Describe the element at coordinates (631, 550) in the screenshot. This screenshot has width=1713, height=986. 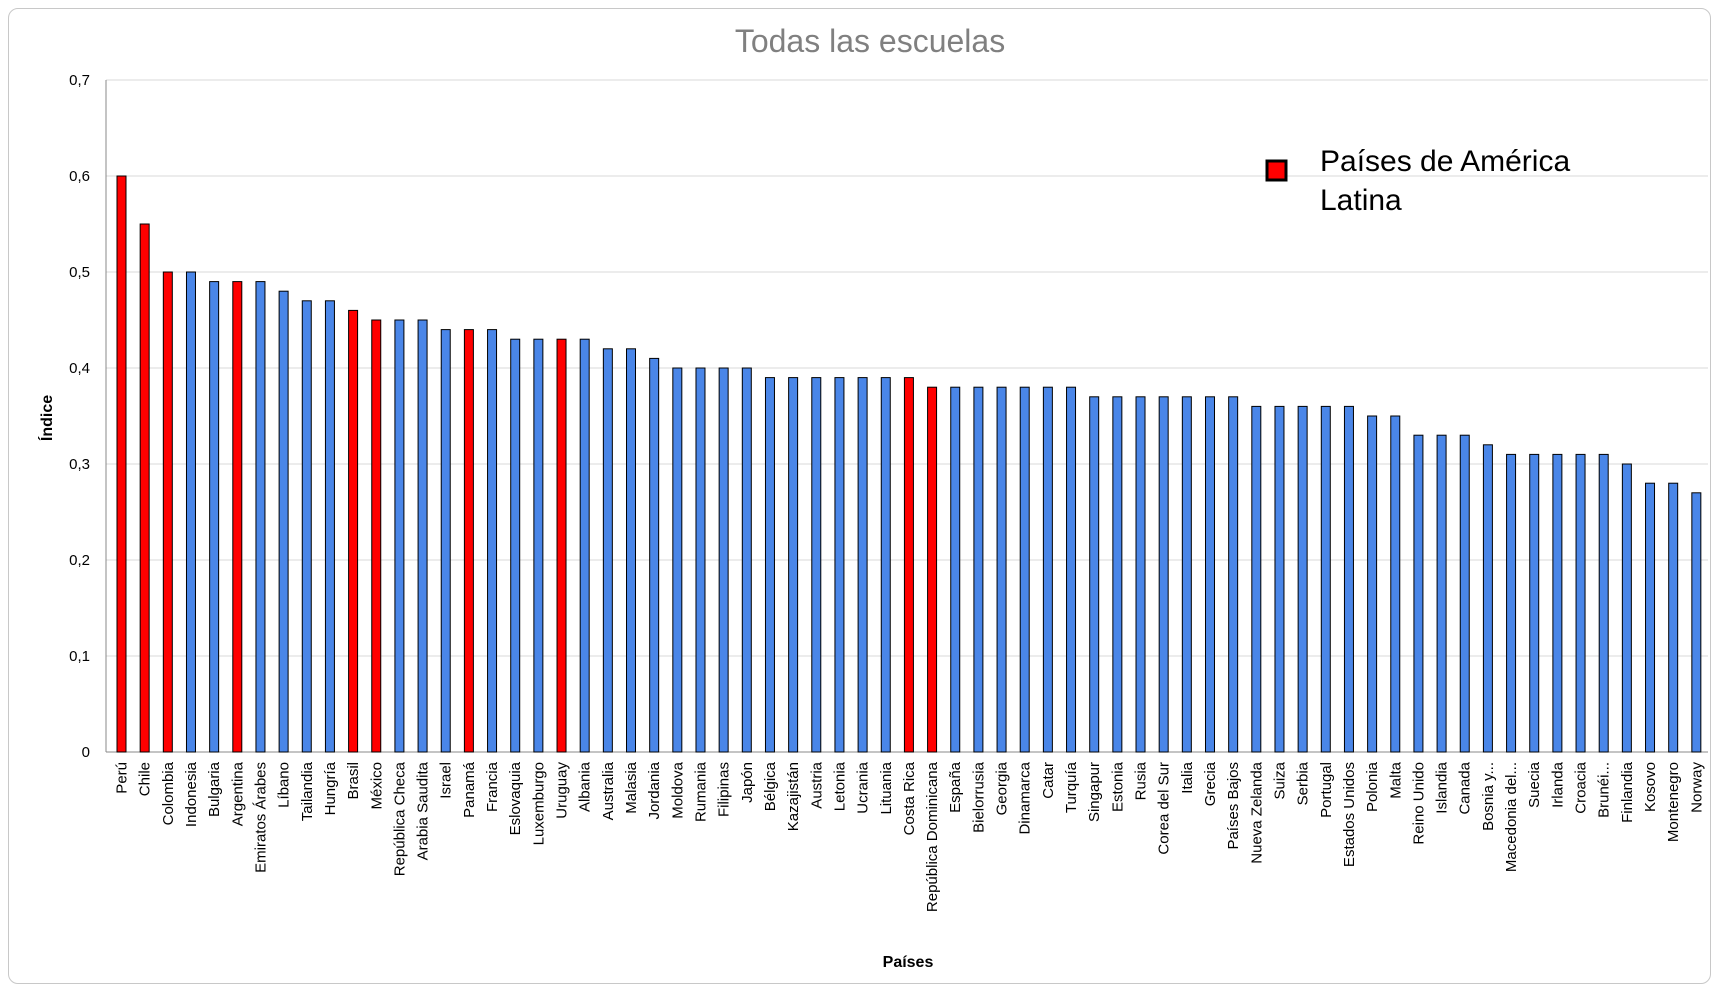
I see `bar-malasia` at that location.